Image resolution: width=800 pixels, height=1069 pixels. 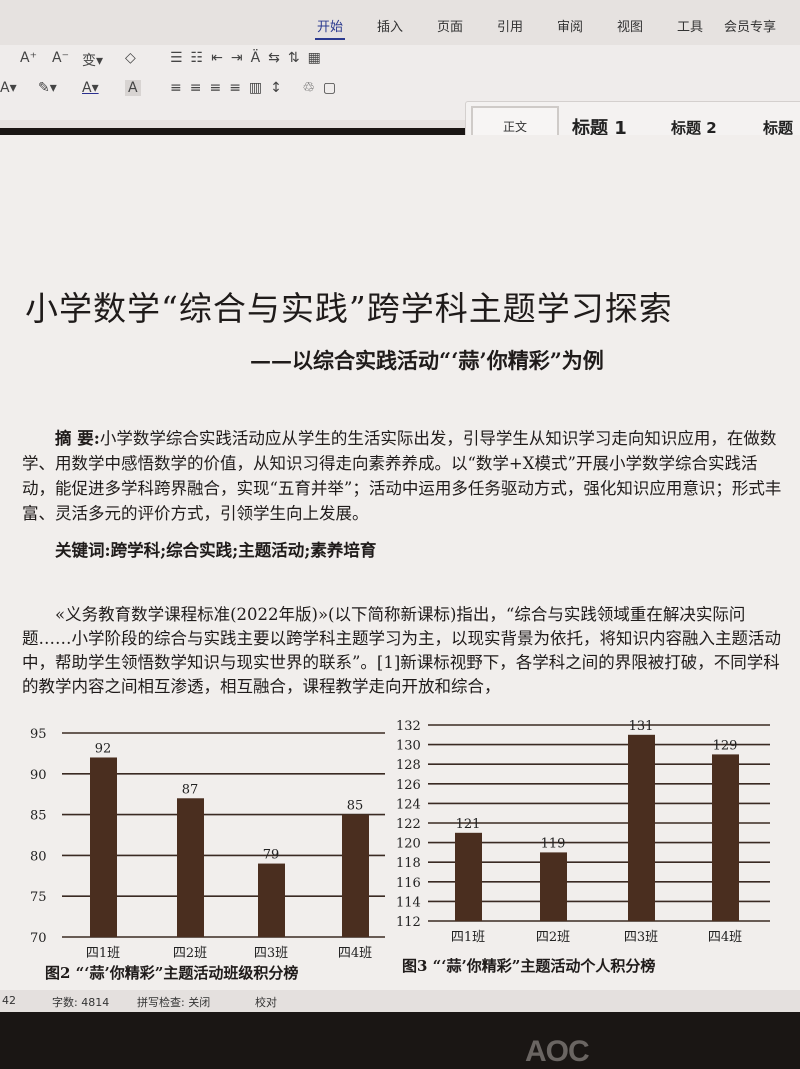 I want to click on y-tick-label: 132, so click(x=408, y=726).